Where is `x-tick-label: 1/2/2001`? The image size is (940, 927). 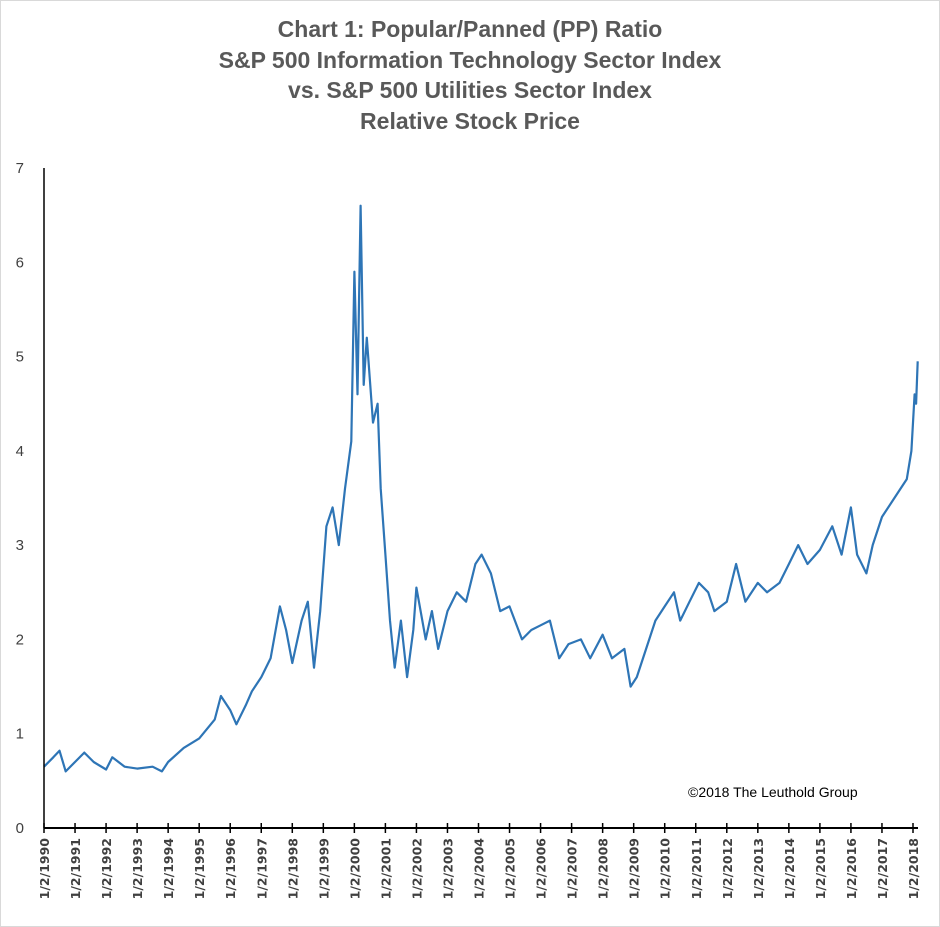
x-tick-label: 1/2/2001 is located at coordinates (385, 868).